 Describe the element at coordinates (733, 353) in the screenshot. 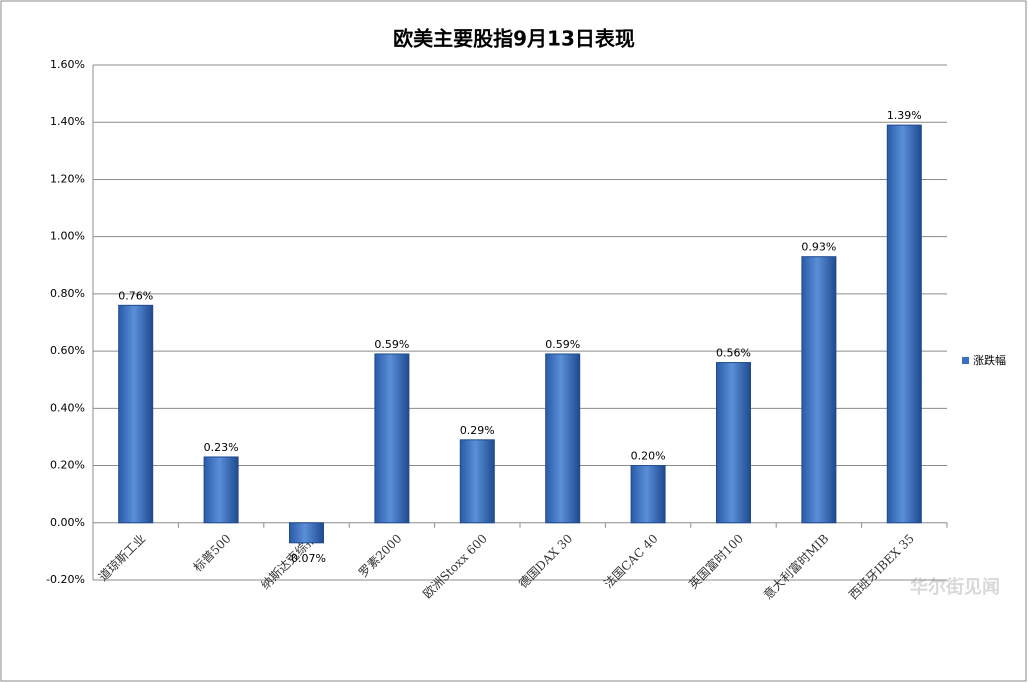

I see `data-label: 0.56%` at that location.